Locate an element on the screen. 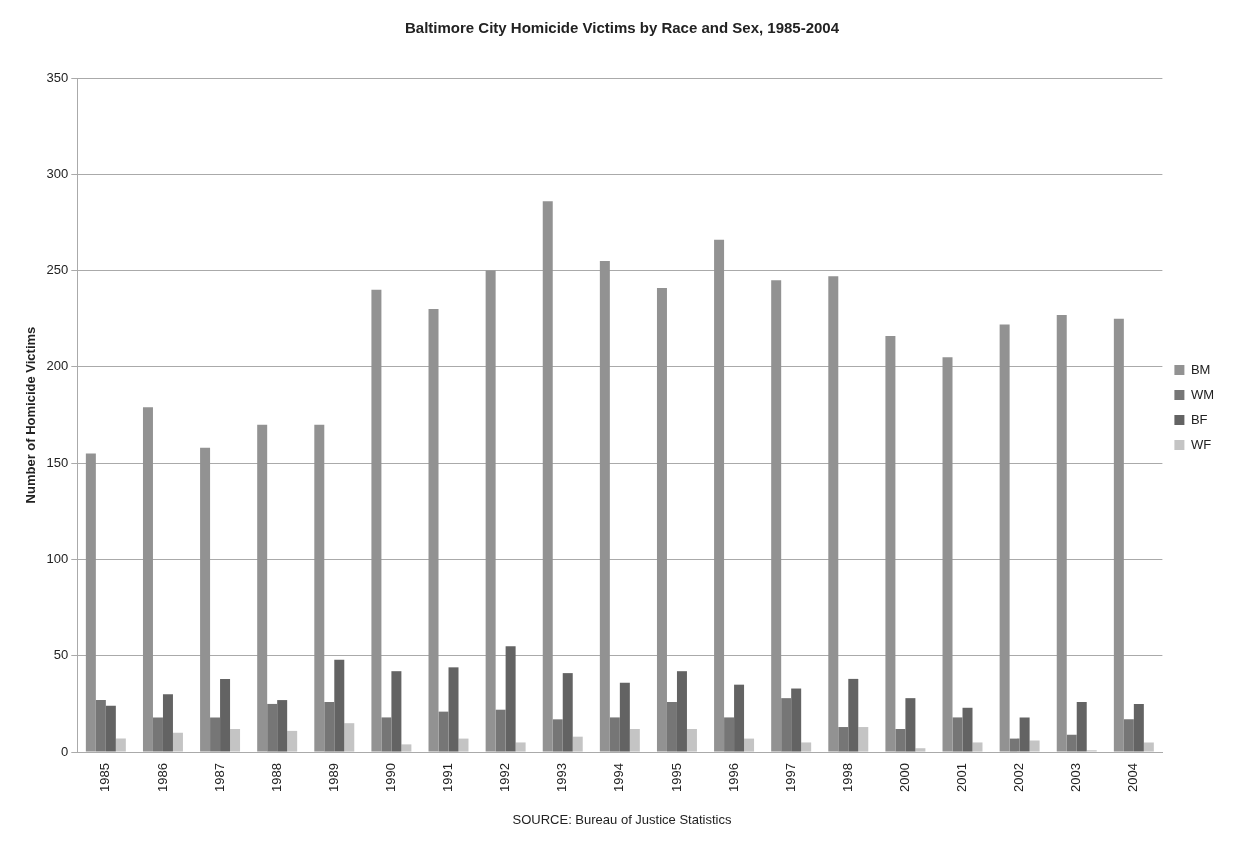 This screenshot has height=849, width=1244. x-tick-label: 2001 is located at coordinates (962, 777).